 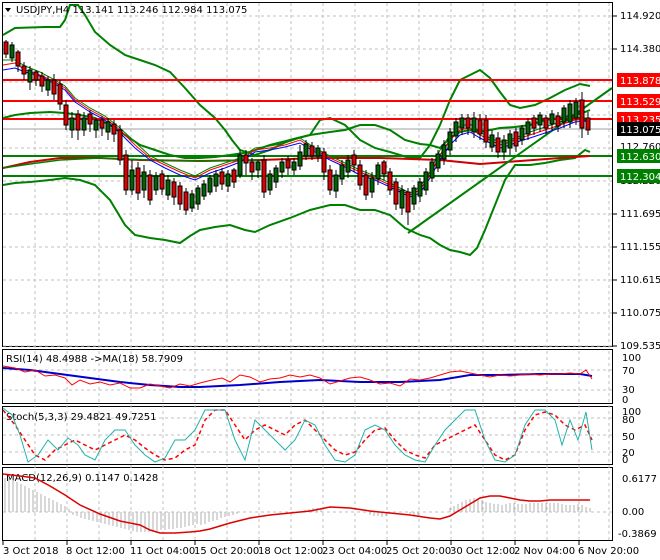 What do you see at coordinates (640, 313) in the screenshot?
I see `svg-text: 110.075` at bounding box center [640, 313].